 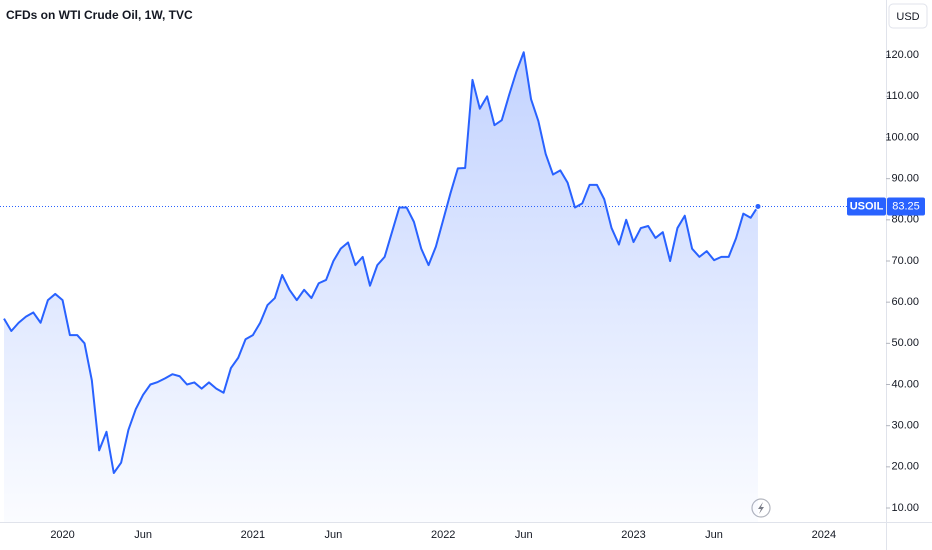 What do you see at coordinates (905, 302) in the screenshot?
I see `y-tick-label: 60.00` at bounding box center [905, 302].